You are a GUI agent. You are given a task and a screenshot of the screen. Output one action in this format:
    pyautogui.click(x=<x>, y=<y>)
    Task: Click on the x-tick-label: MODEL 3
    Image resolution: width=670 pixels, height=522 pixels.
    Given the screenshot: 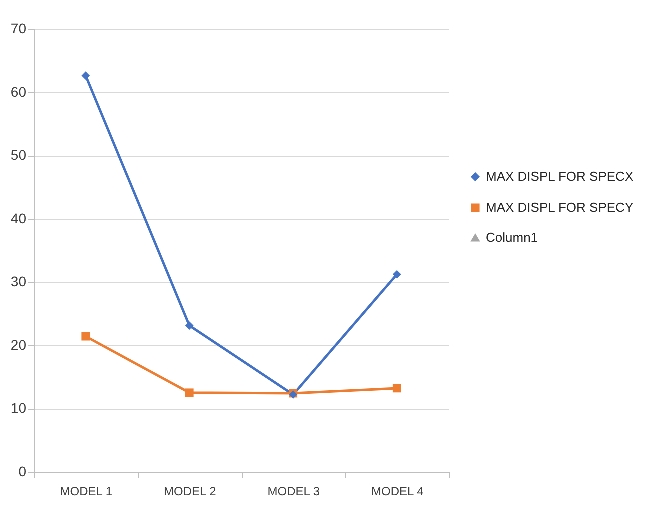 What is the action you would take?
    pyautogui.click(x=294, y=491)
    